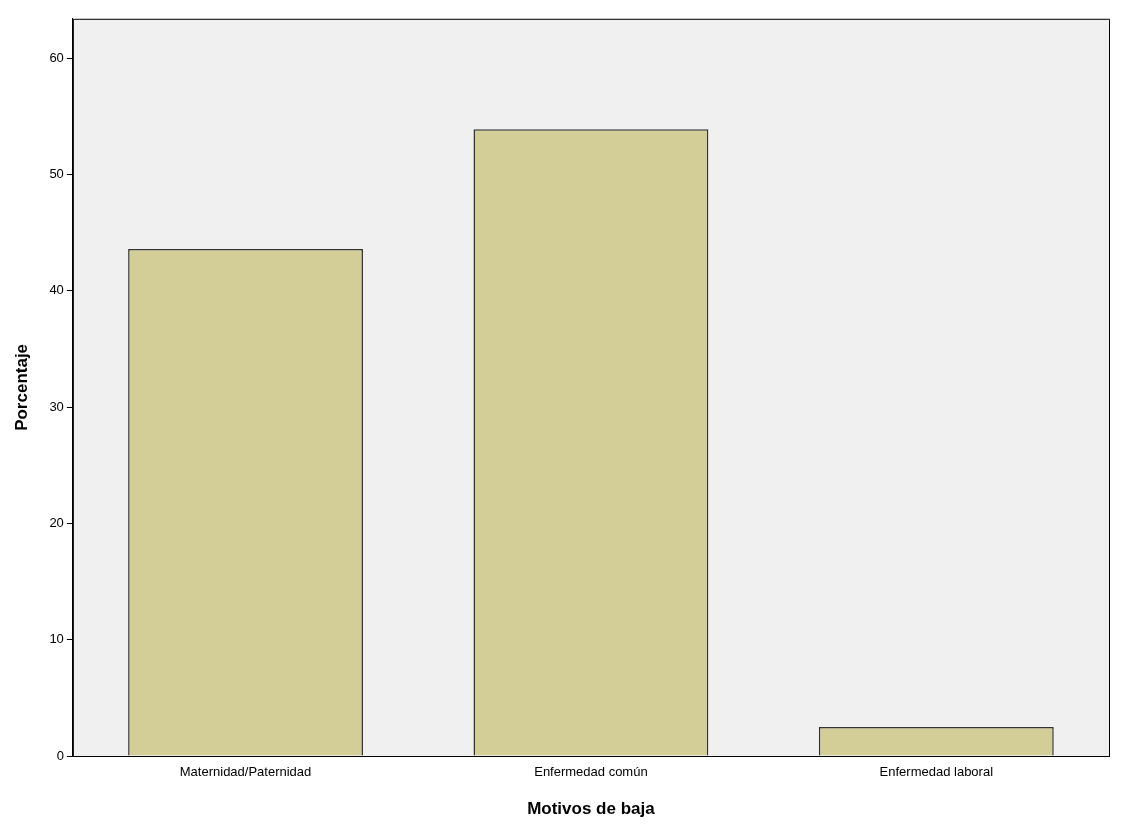  I want to click on y-tick-label: 0, so click(60, 755).